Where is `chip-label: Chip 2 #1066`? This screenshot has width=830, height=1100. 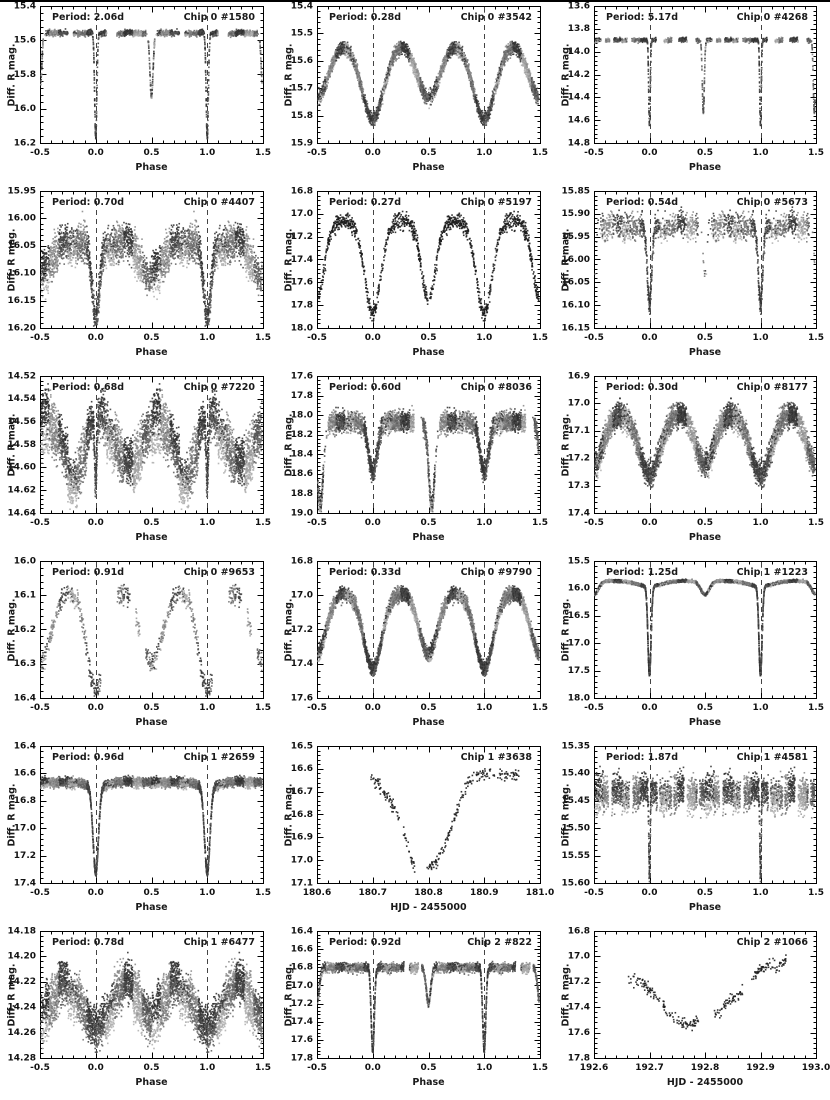 chip-label: Chip 2 #1066 is located at coordinates (772, 942).